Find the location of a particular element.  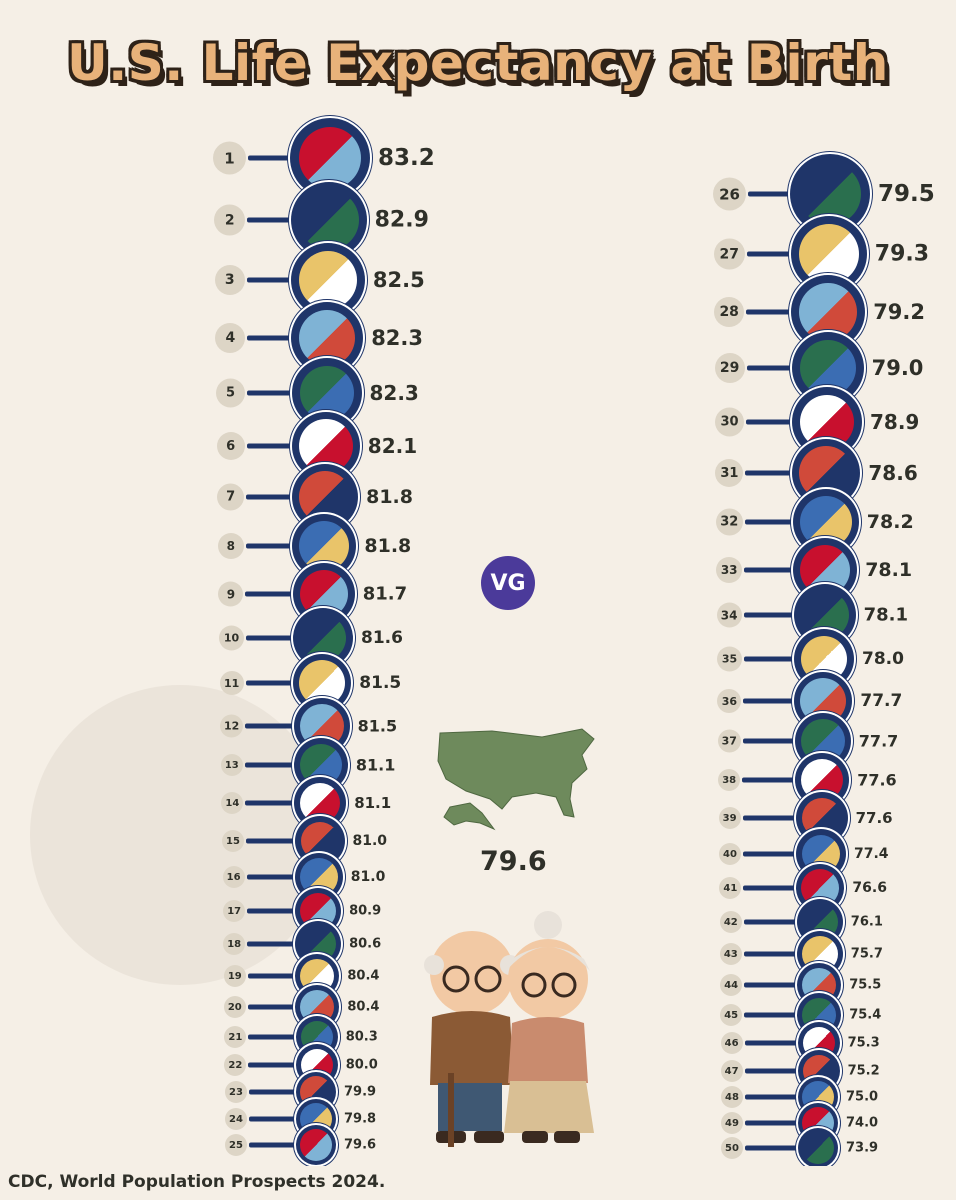

rank-badge: 50 is located at coordinates (732, 1148).